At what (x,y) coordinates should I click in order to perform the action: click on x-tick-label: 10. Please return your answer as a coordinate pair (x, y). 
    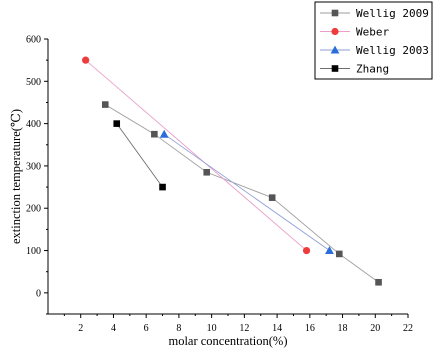
    Looking at the image, I should click on (212, 328).